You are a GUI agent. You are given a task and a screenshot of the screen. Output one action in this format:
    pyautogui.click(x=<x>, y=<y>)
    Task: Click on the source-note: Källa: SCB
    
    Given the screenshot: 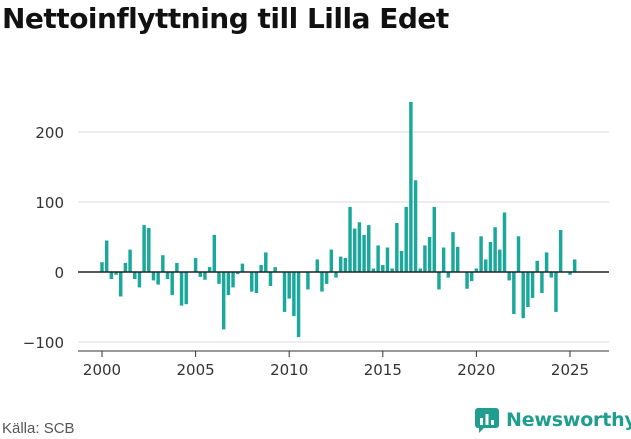 What is the action you would take?
    pyautogui.click(x=38, y=428)
    